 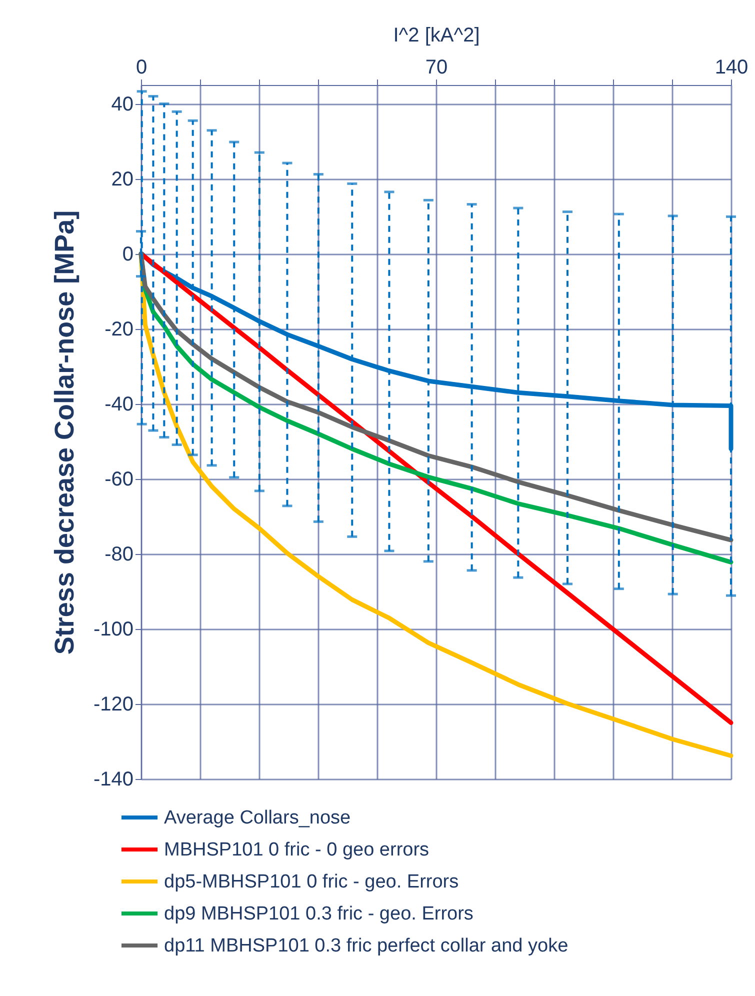 What do you see at coordinates (64, 432) in the screenshot?
I see `y-axis-title: Stress decrease Collar-nose [MPa]` at bounding box center [64, 432].